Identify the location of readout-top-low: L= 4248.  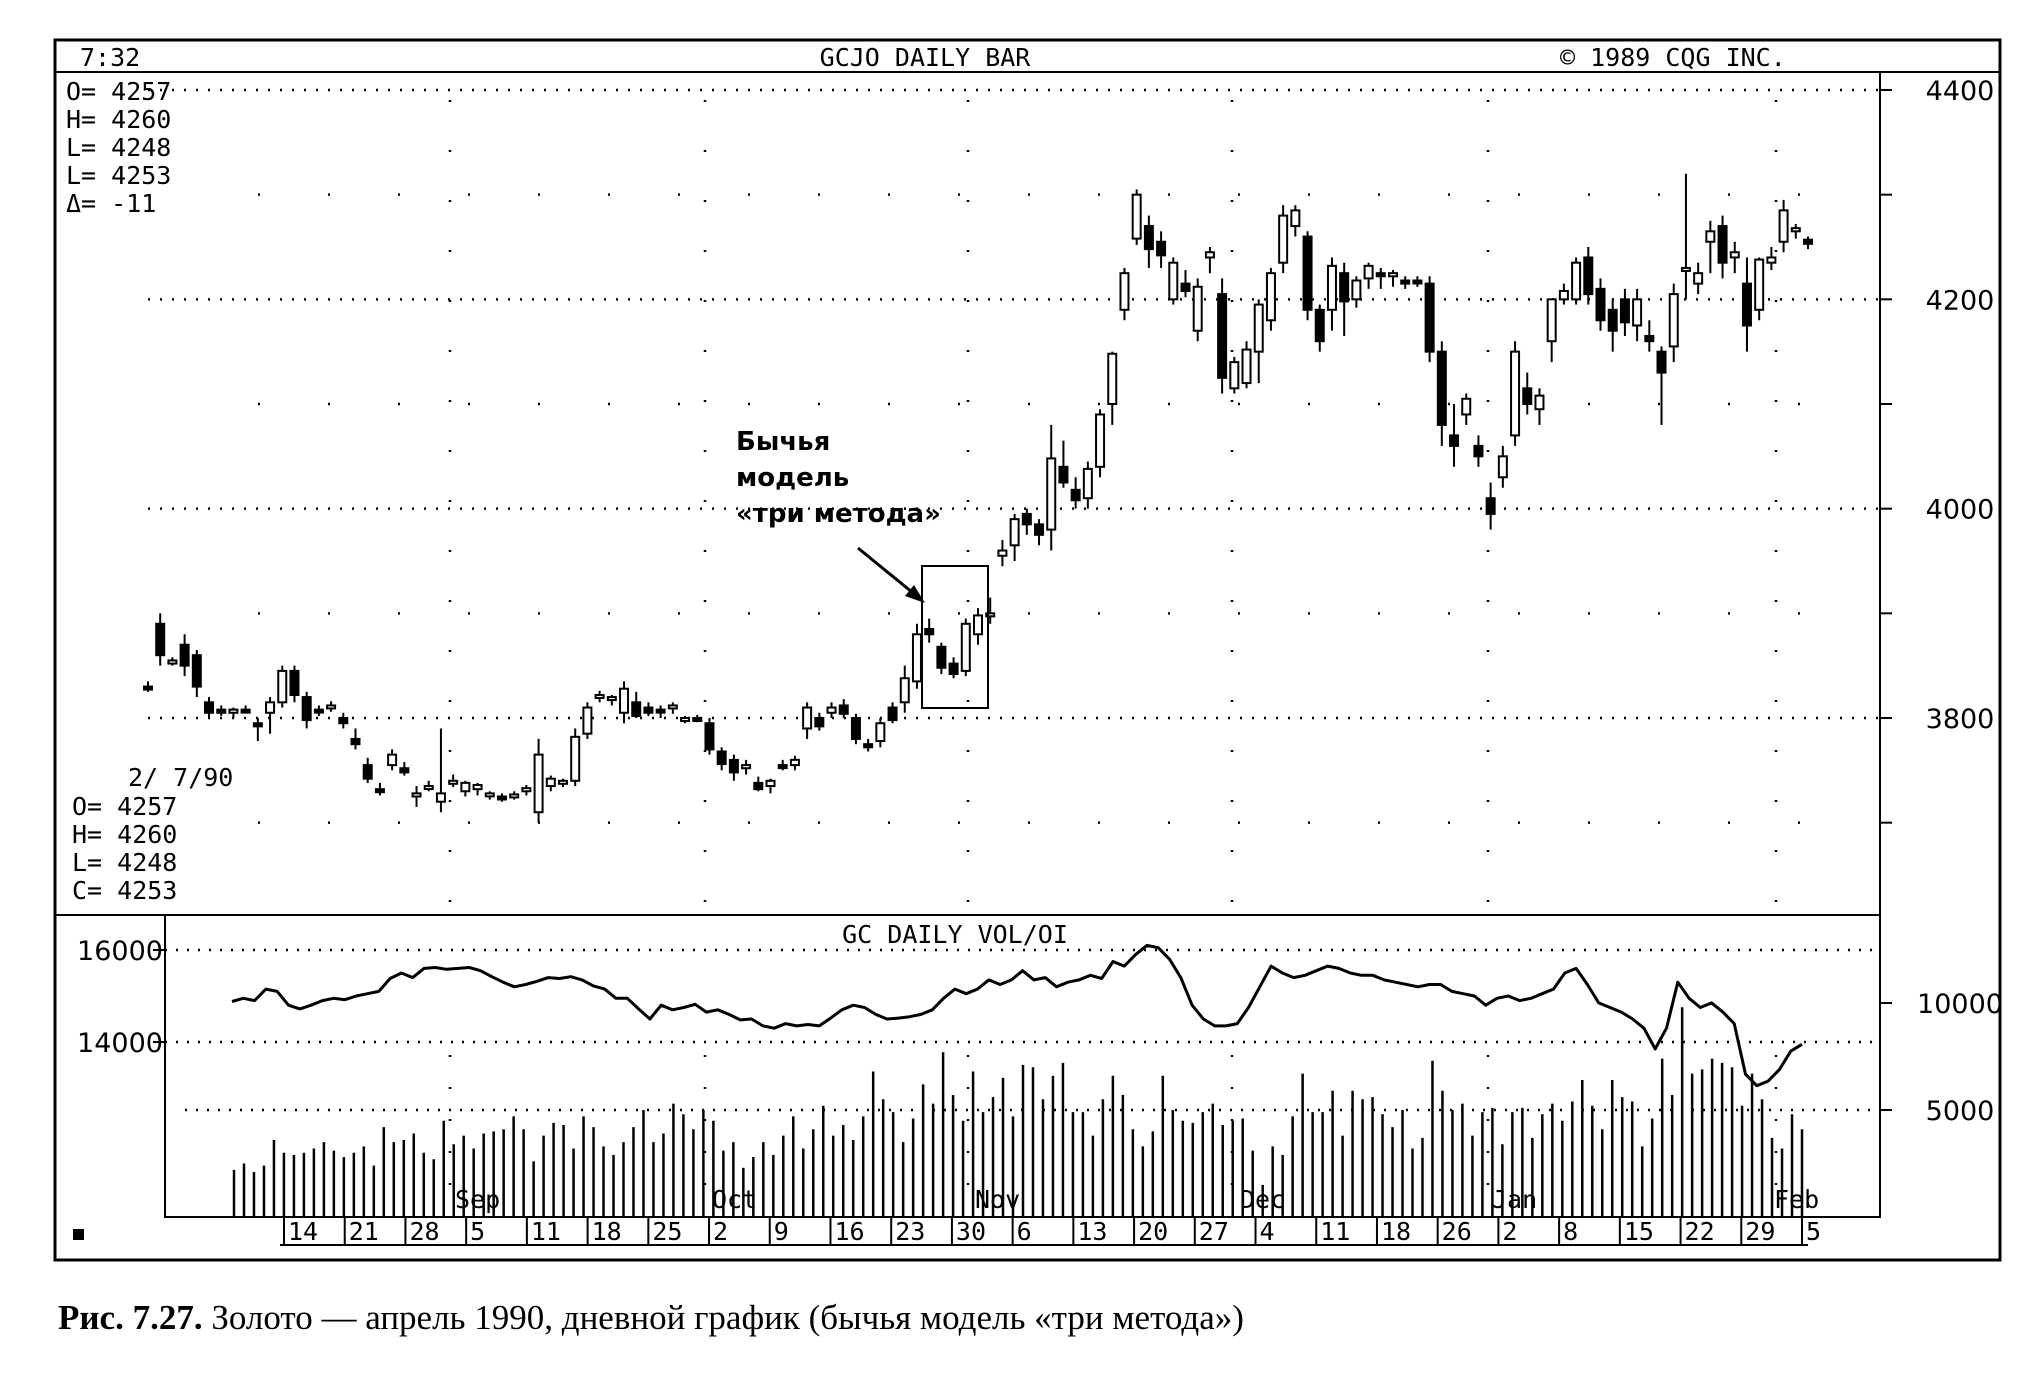
(118, 147).